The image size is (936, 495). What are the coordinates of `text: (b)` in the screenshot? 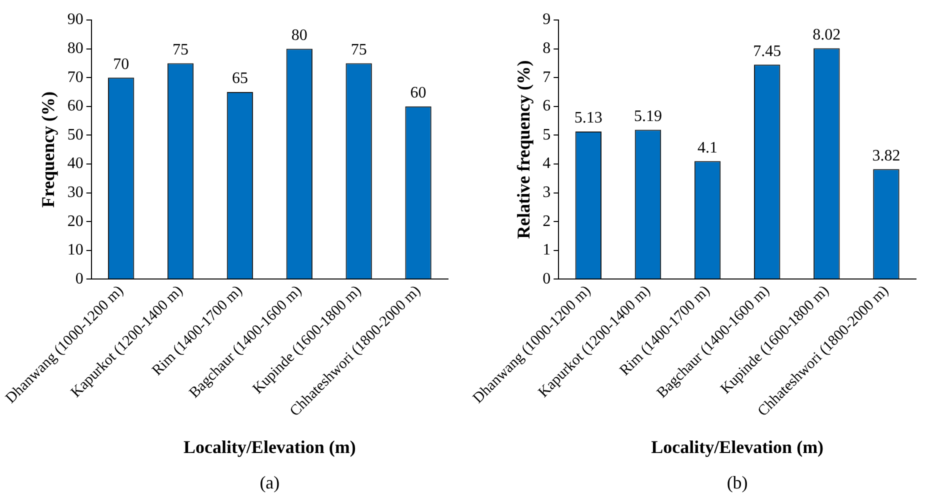 It's located at (737, 482).